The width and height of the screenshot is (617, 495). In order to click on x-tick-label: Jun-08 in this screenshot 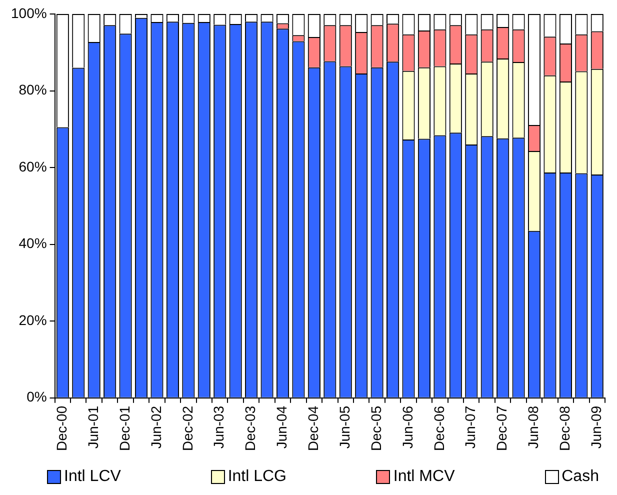, I will do `click(533, 427)`.